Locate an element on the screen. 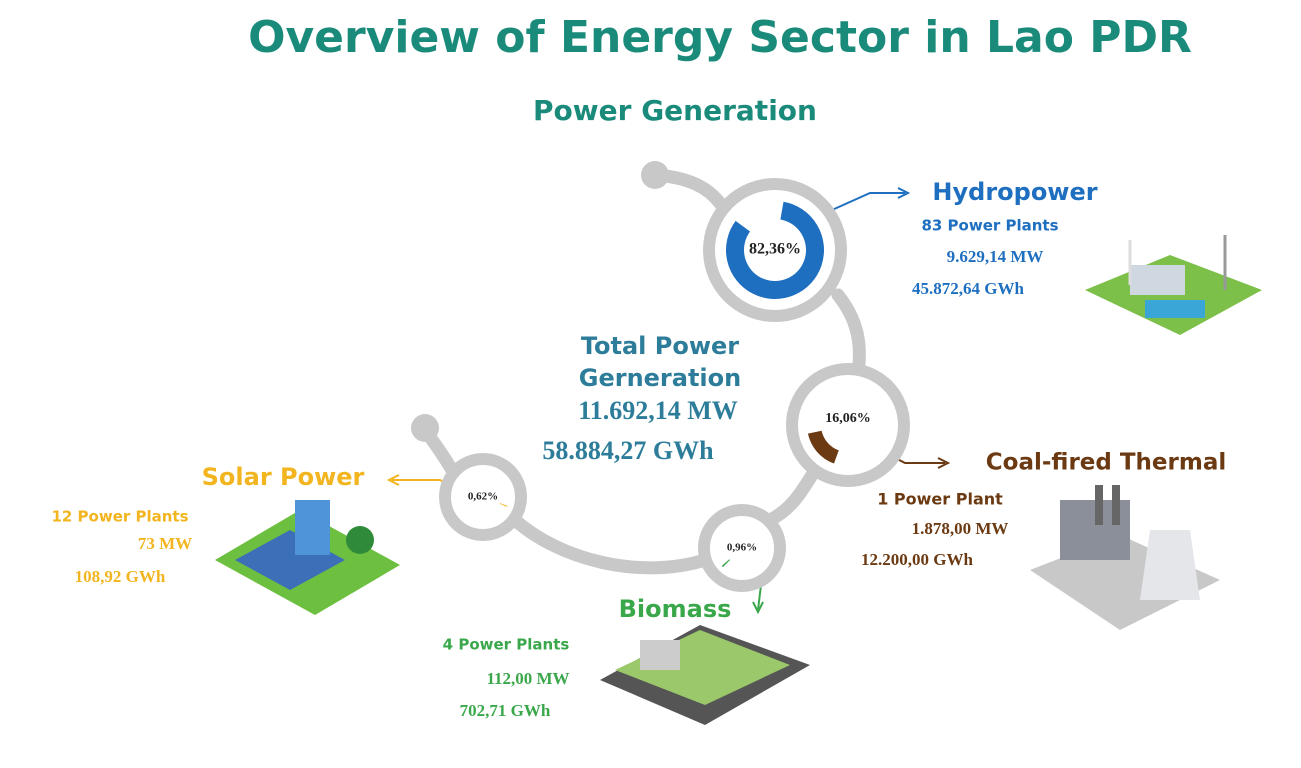  total-energy: 58.884,27 GWh is located at coordinates (628, 450).